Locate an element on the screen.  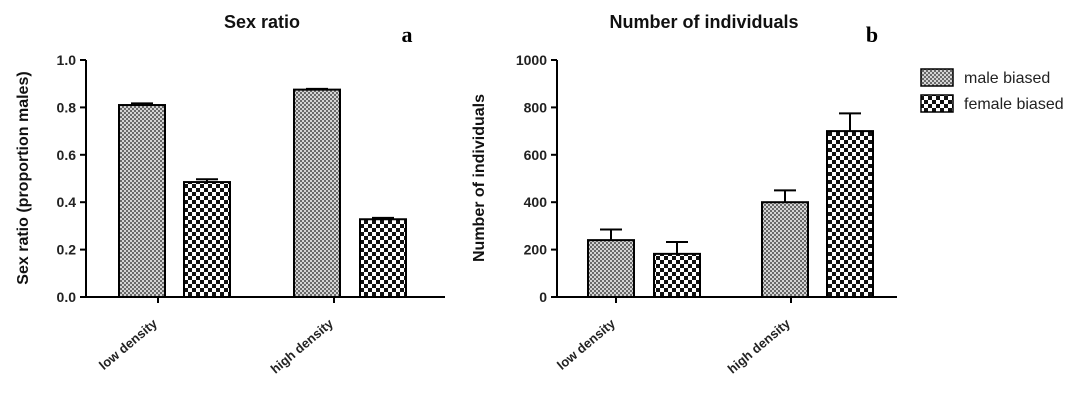
panel-a-y-tick-label: 0.4 is located at coordinates (67, 202).